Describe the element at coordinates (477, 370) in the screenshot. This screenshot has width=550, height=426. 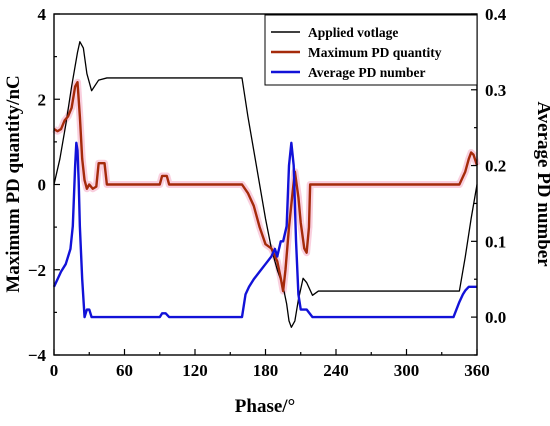
I see `x-tick-label: 360` at that location.